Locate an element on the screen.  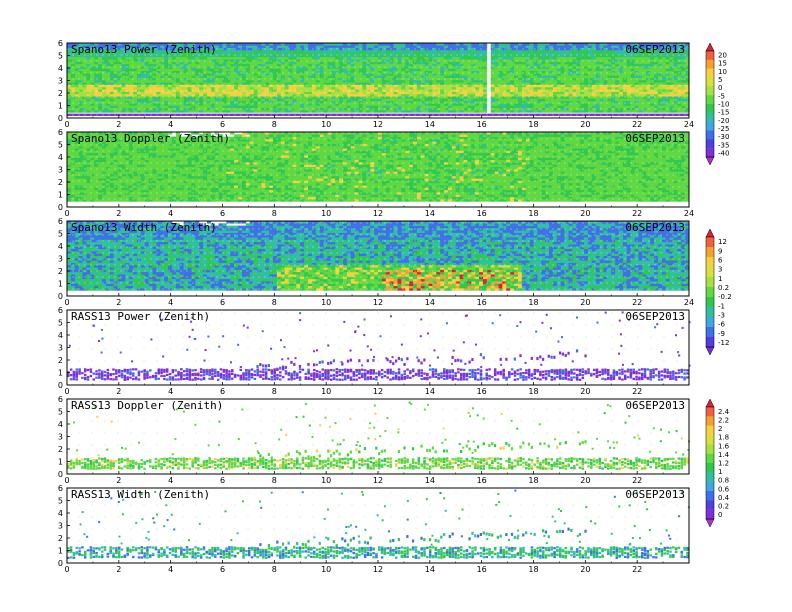
y-tick-label: 5 is located at coordinates (60, 56).